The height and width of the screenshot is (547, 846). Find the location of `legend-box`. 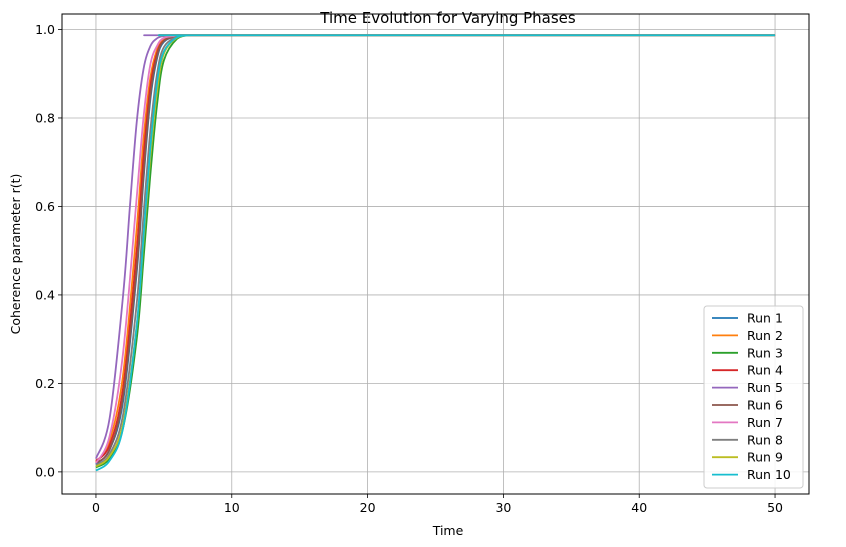

legend-box is located at coordinates (753, 397).